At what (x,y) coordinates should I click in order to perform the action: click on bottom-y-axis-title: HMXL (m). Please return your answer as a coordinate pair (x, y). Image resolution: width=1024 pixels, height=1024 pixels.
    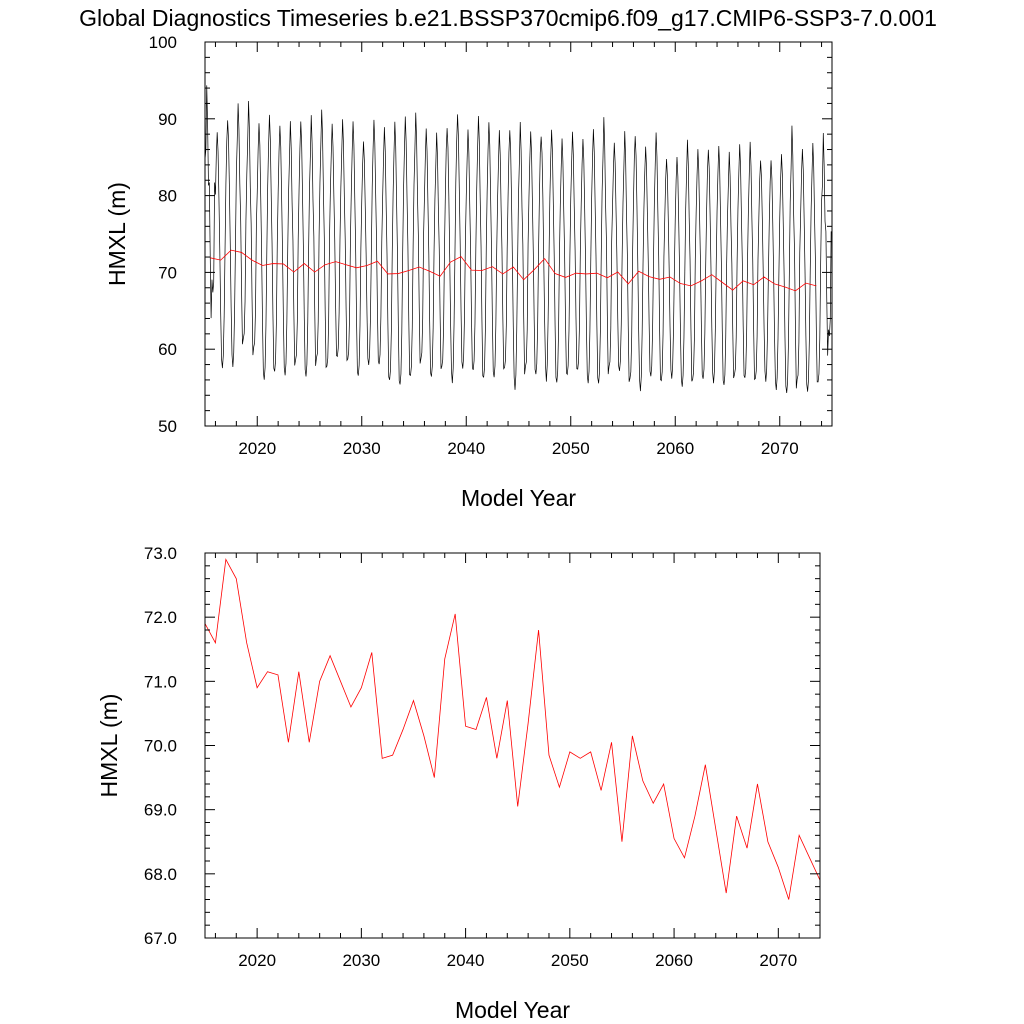
    Looking at the image, I should click on (109, 746).